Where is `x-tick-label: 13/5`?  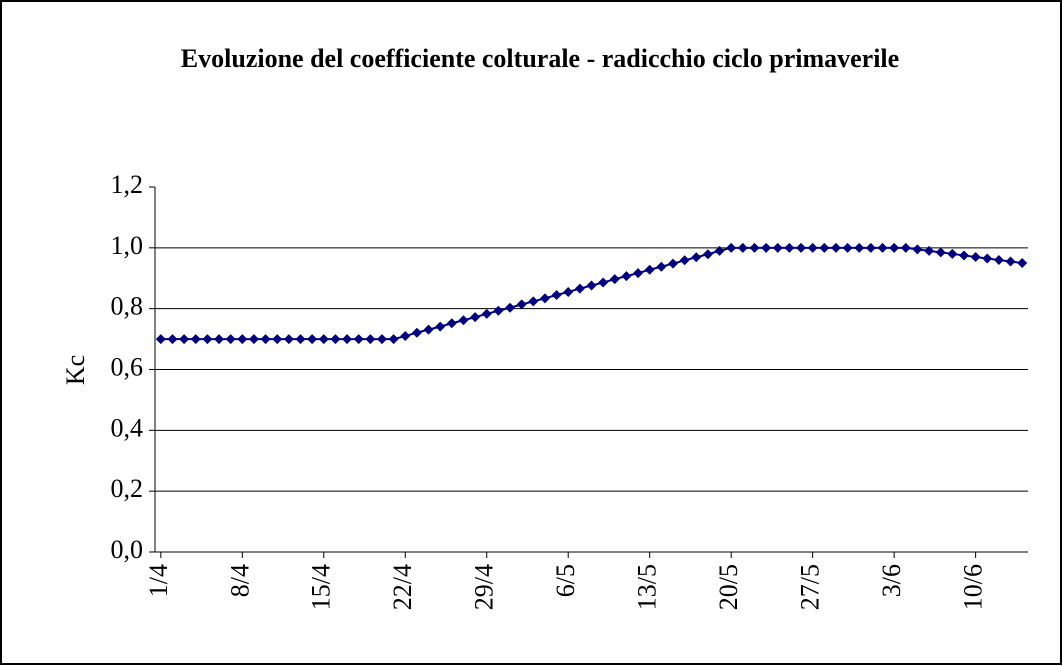
x-tick-label: 13/5 is located at coordinates (647, 587).